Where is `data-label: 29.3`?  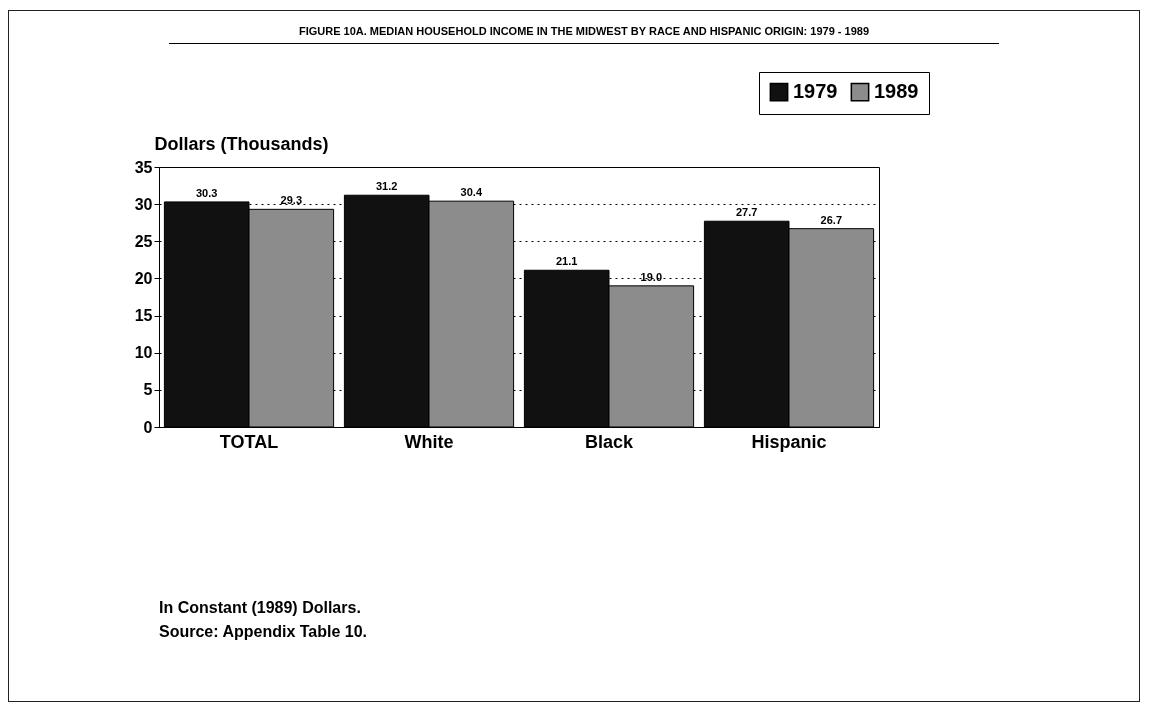
data-label: 29.3 is located at coordinates (291, 200).